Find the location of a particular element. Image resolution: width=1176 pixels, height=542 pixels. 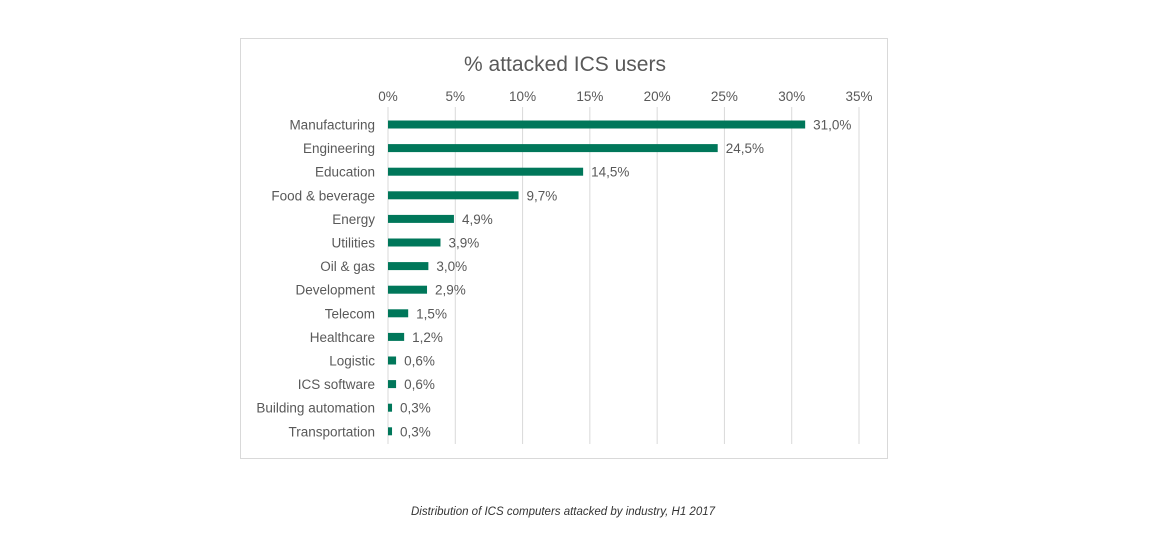

x-tick-label: 25% is located at coordinates (724, 96).